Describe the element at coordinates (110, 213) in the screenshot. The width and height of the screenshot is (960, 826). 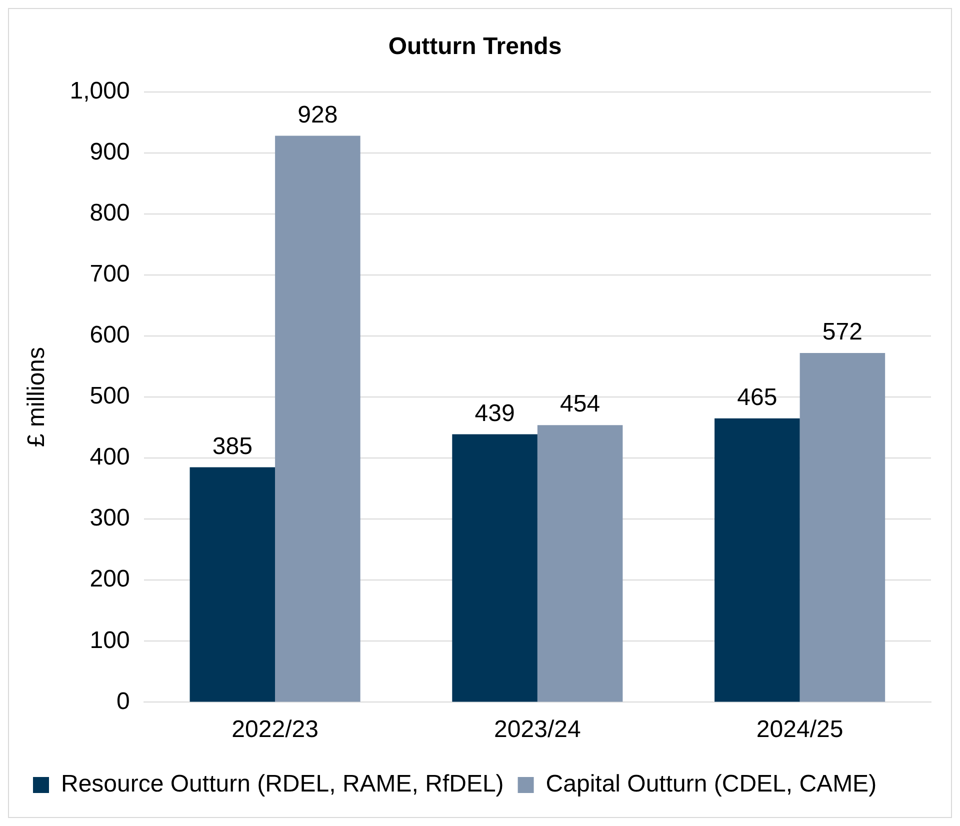
I see `y-tick-label: 800` at that location.